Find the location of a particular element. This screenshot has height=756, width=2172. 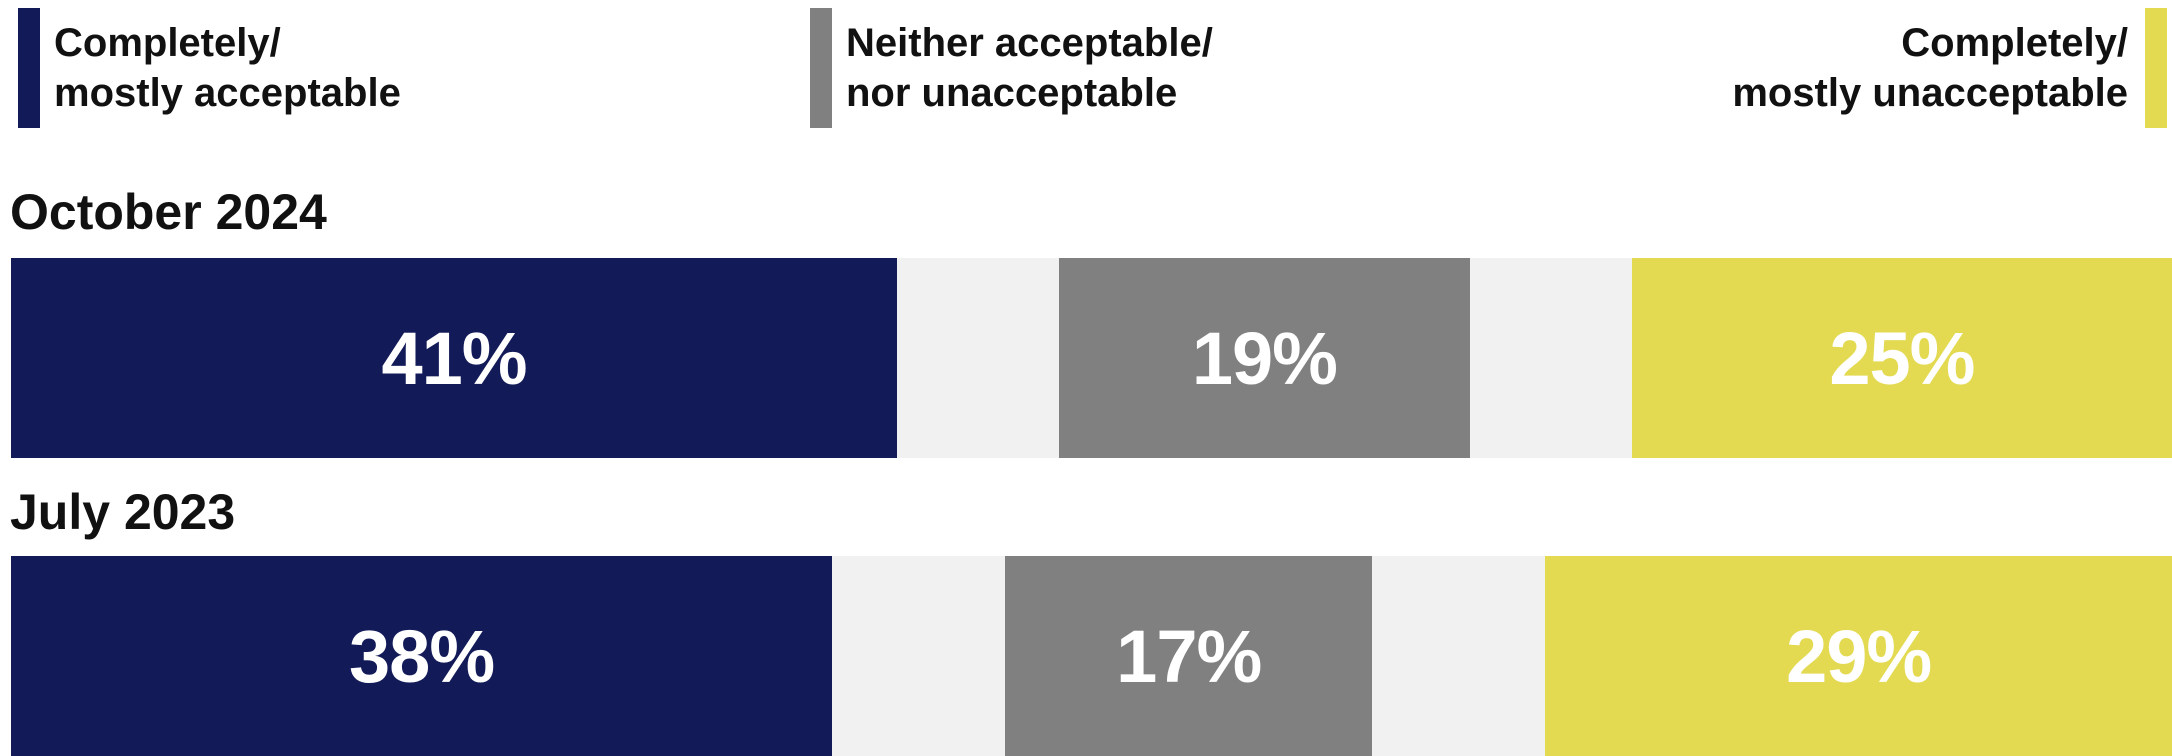

bar-segment-acceptable: 41% is located at coordinates (454, 358).